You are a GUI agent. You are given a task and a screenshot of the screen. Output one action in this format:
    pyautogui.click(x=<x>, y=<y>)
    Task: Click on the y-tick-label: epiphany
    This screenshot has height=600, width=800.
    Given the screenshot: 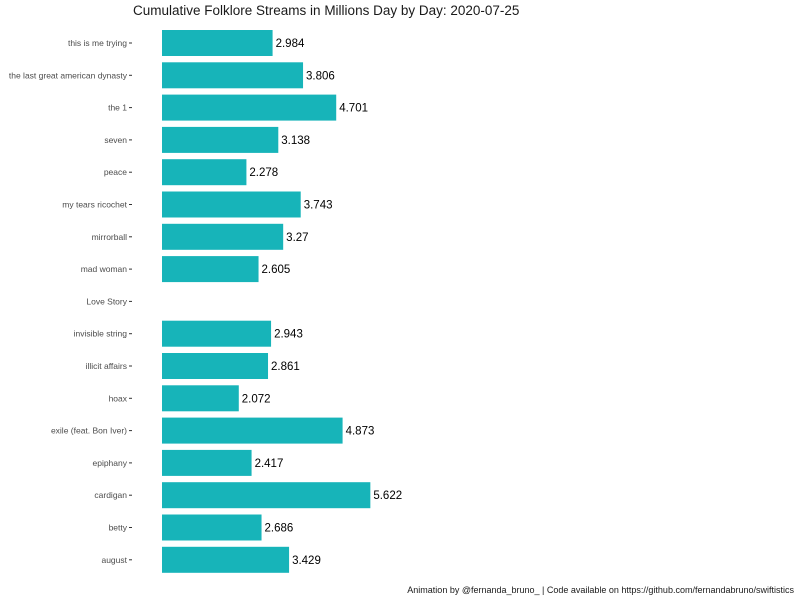 What is the action you would take?
    pyautogui.click(x=109, y=463)
    